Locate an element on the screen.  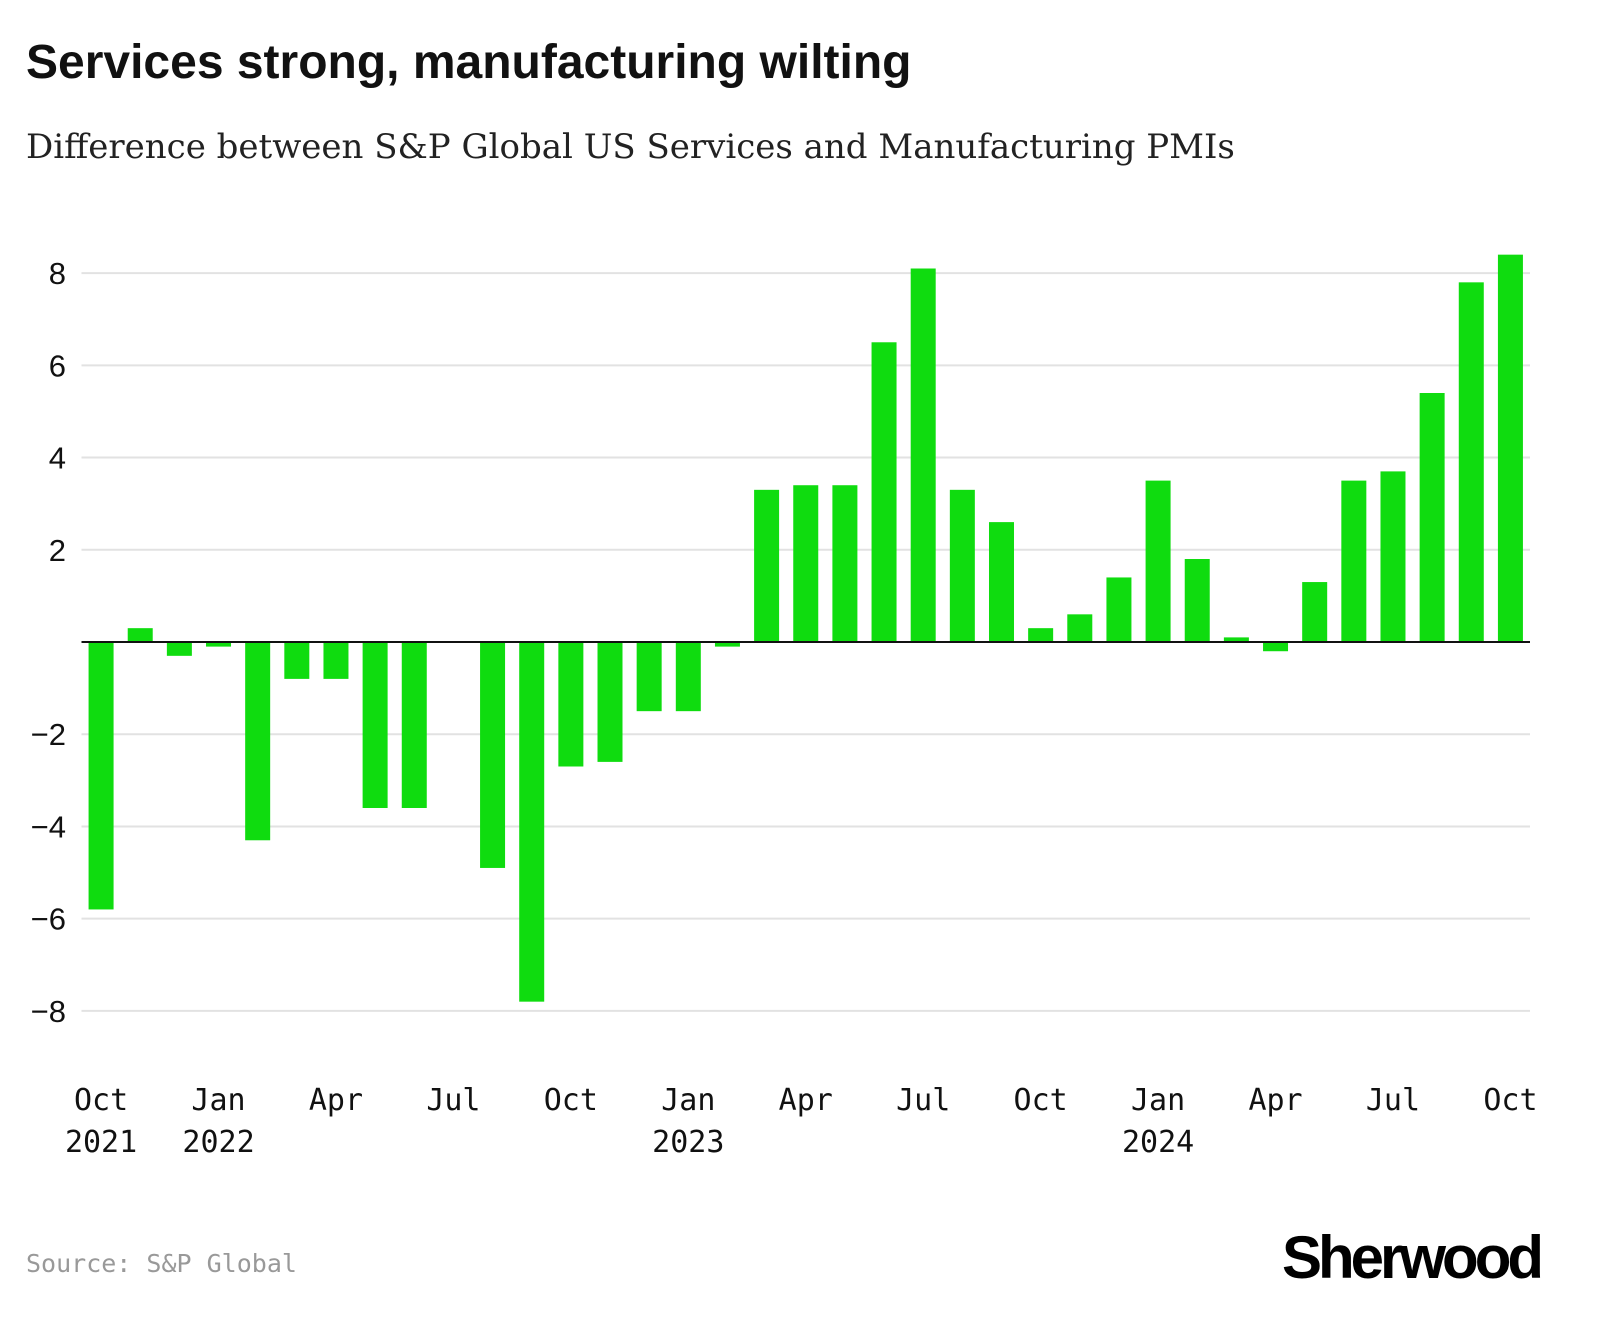
y-tick-label: −4 is located at coordinates (48, 826).